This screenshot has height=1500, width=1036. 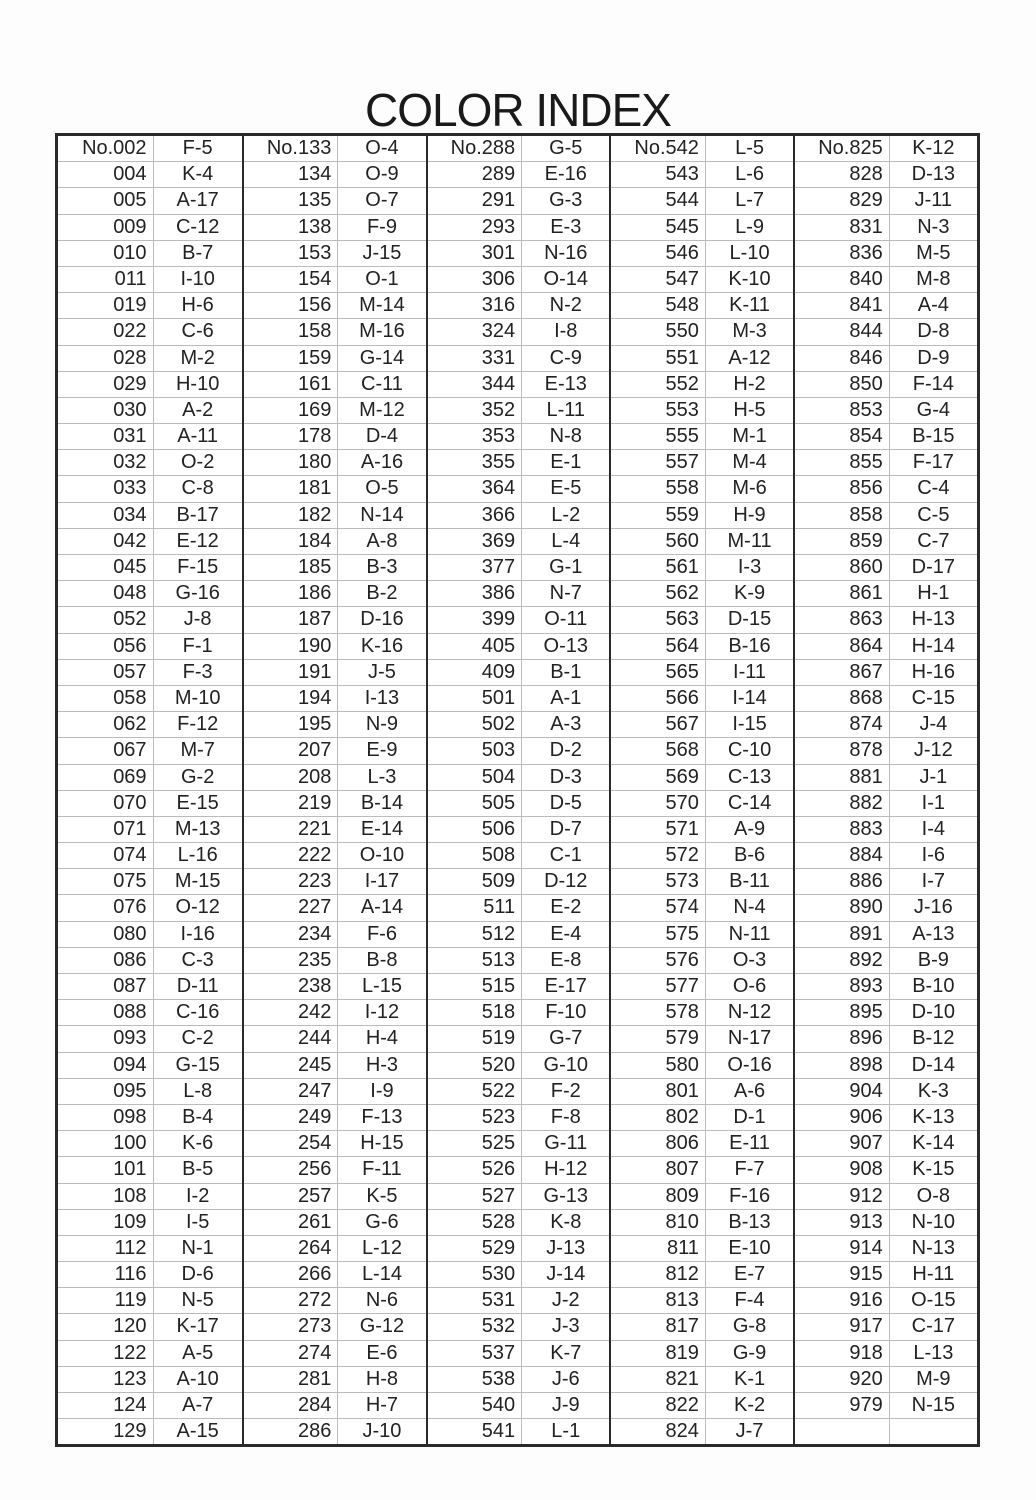 What do you see at coordinates (106, 934) in the screenshot?
I see `color-number: 080` at bounding box center [106, 934].